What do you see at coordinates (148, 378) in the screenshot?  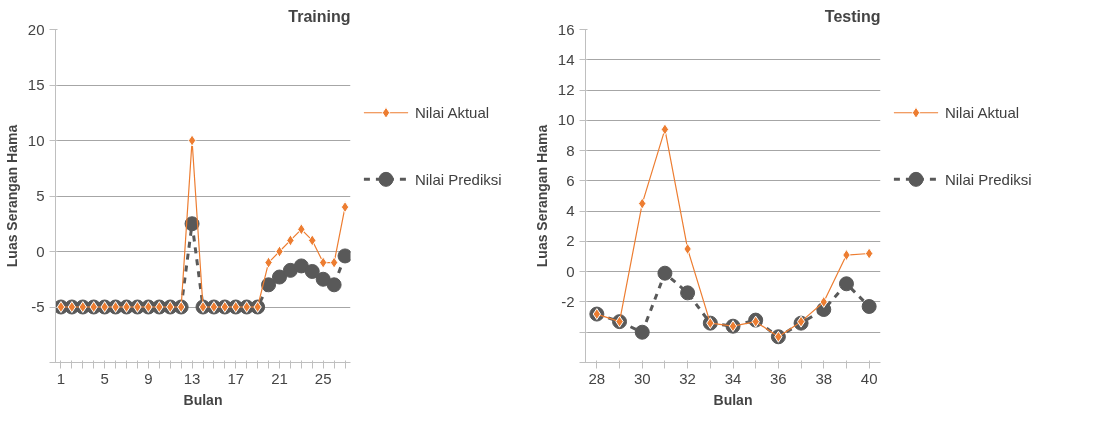 I see `x-tick-label: 9` at bounding box center [148, 378].